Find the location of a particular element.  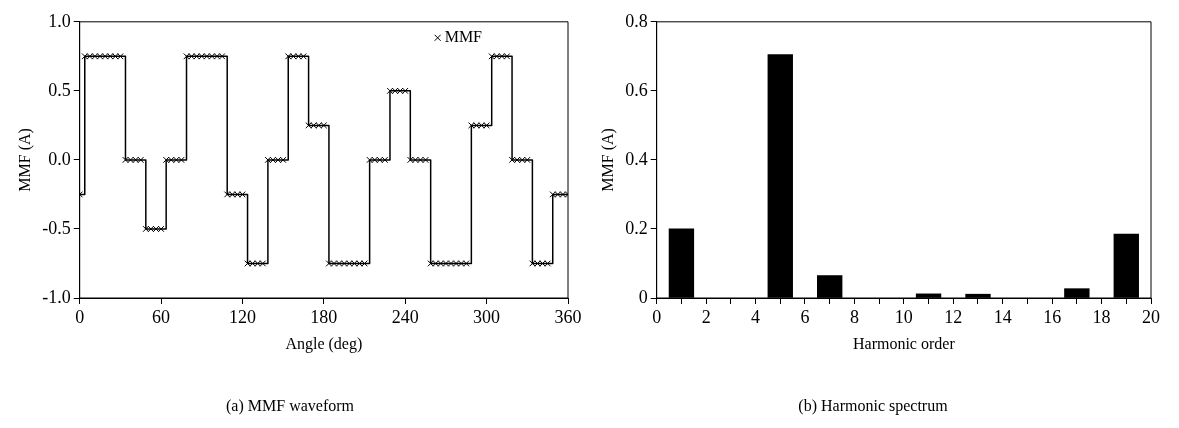

text: (a) MMF waveform is located at coordinates (290, 405).